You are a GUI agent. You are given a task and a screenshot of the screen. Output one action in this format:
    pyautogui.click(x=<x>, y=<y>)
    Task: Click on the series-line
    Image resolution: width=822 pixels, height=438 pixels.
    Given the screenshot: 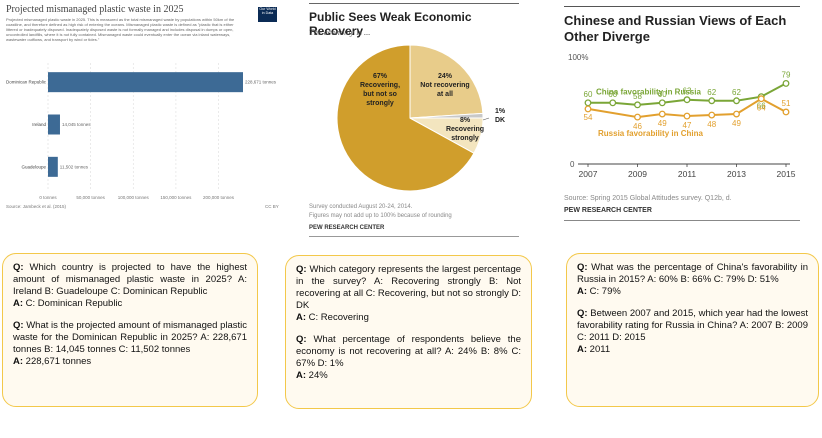 What is the action you would take?
    pyautogui.click(x=687, y=108)
    